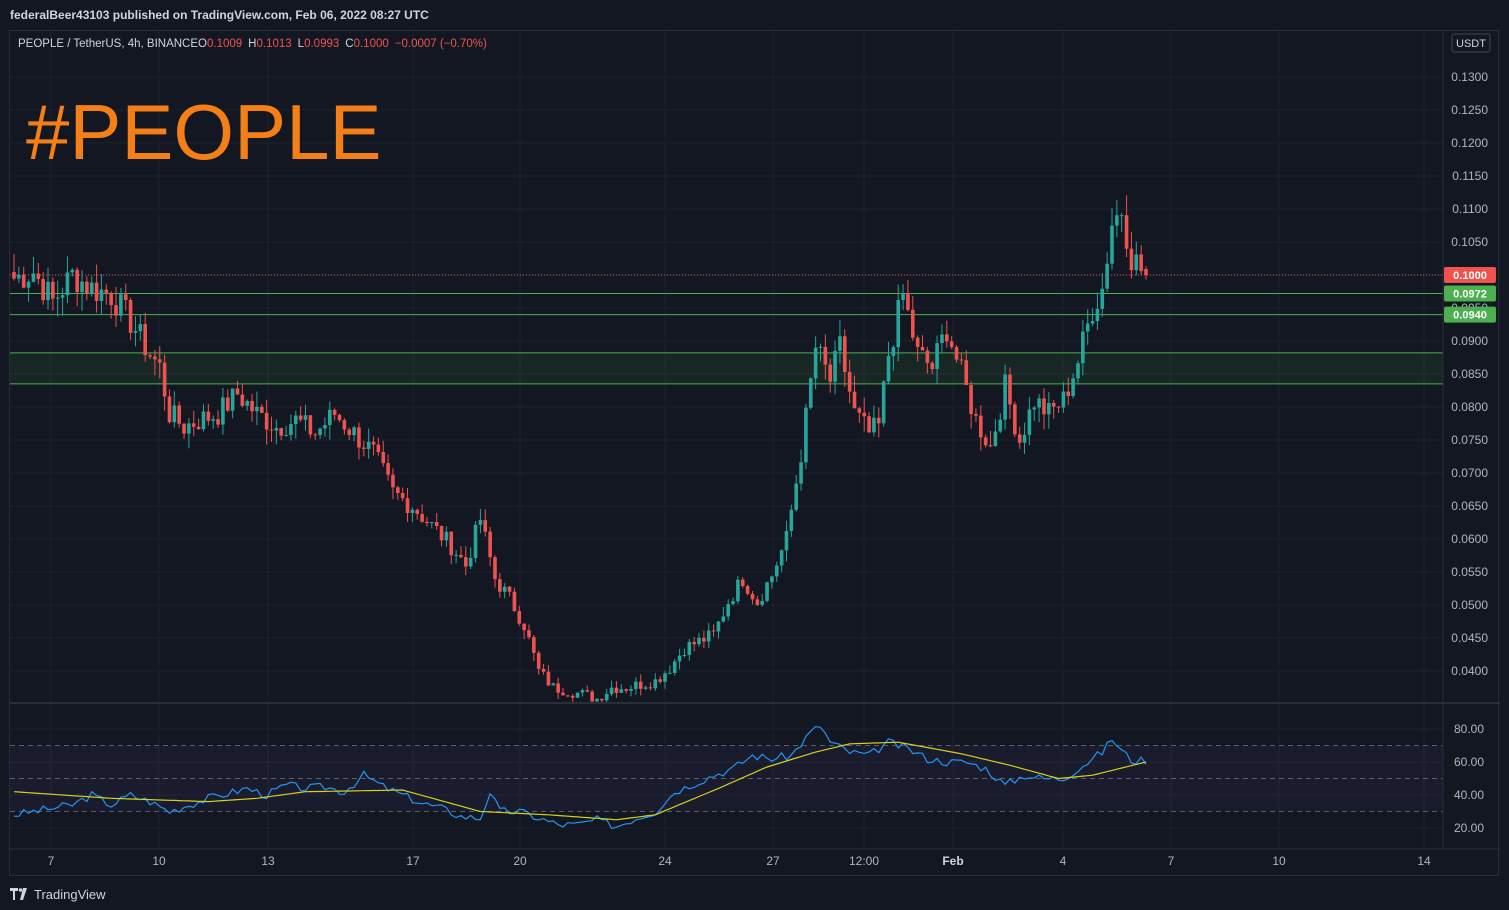 Image resolution: width=1509 pixels, height=910 pixels. What do you see at coordinates (1471, 43) in the screenshot?
I see `currency-badge` at bounding box center [1471, 43].